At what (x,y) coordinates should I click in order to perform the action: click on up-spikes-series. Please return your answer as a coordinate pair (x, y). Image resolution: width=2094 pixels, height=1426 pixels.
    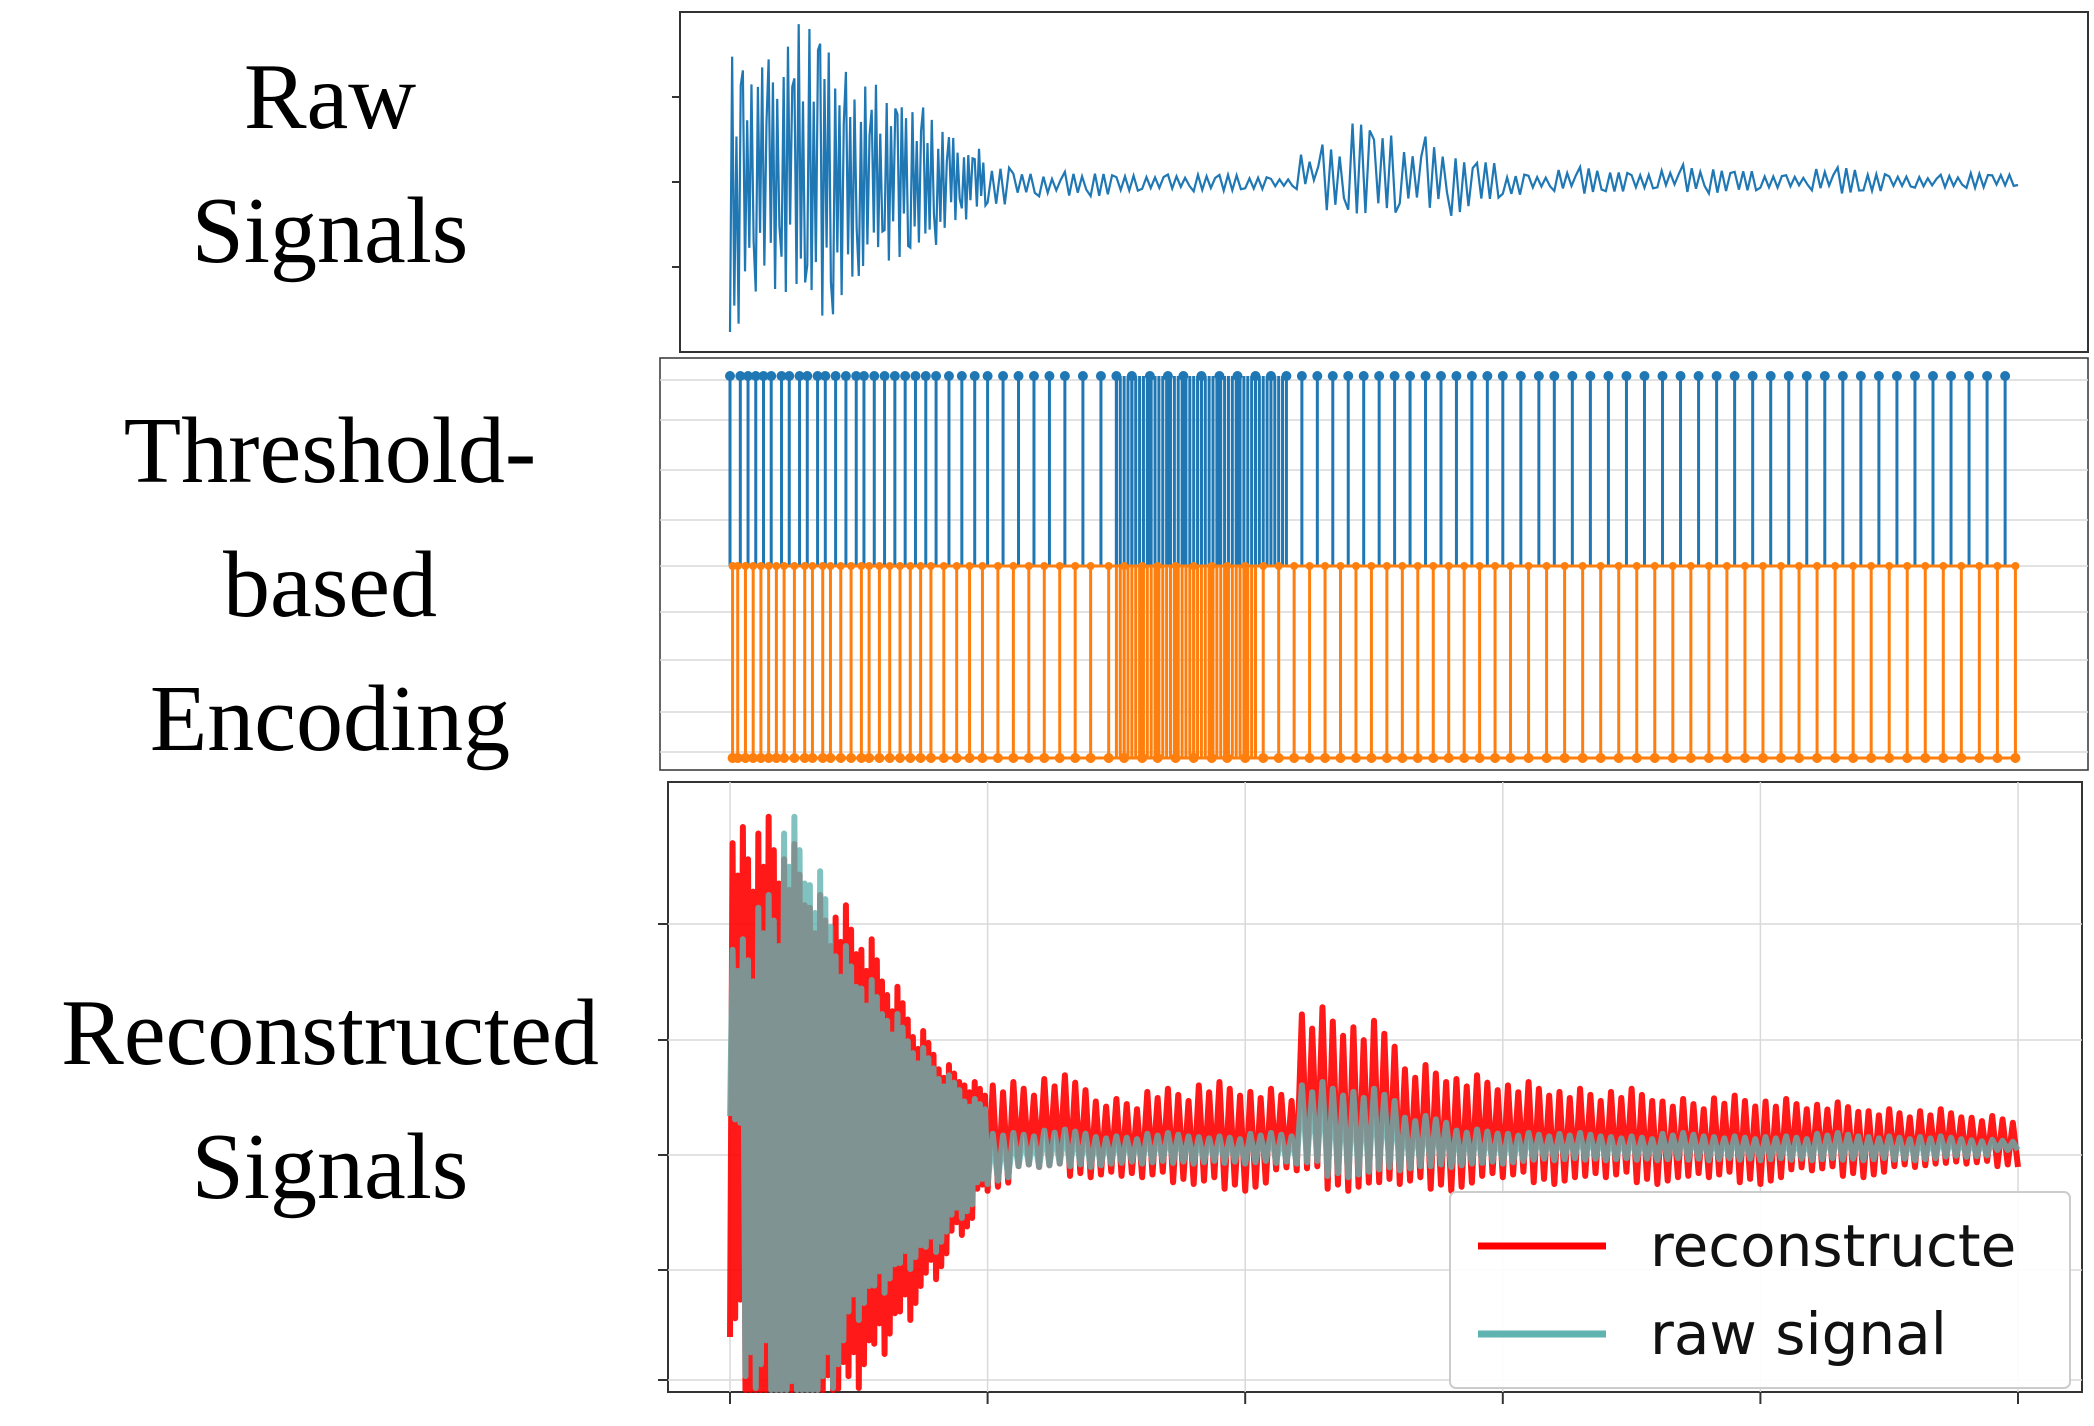
    Looking at the image, I should click on (1368, 468).